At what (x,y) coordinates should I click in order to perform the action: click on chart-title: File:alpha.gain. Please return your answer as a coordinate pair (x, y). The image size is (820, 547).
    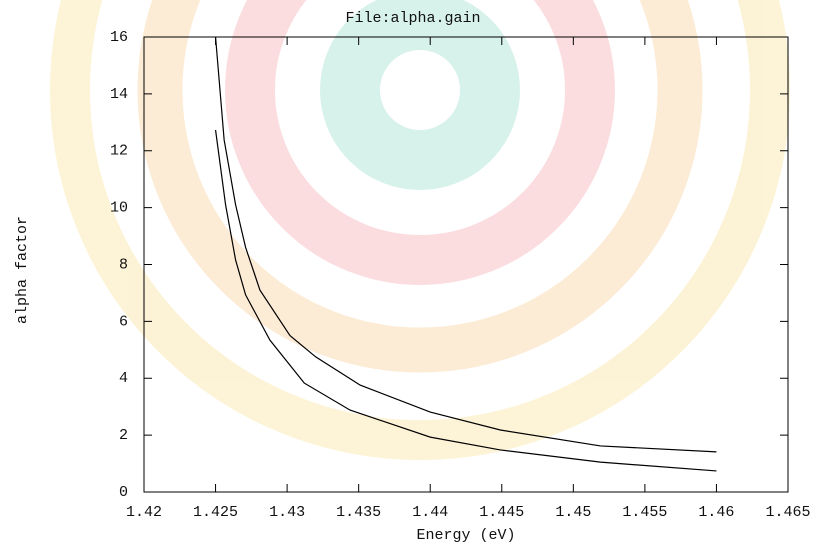
    Looking at the image, I should click on (412, 18).